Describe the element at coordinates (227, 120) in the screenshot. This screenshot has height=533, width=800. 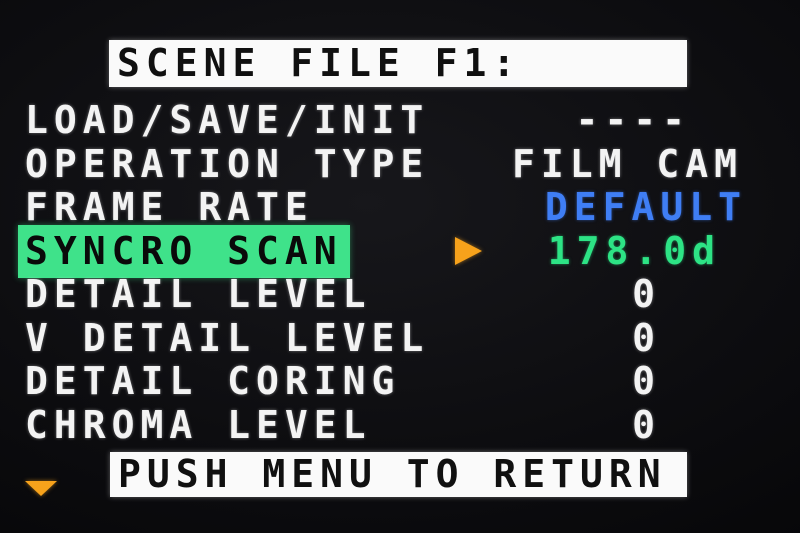
I see `menu-item-label: LOAD/SAVE/INIT` at that location.